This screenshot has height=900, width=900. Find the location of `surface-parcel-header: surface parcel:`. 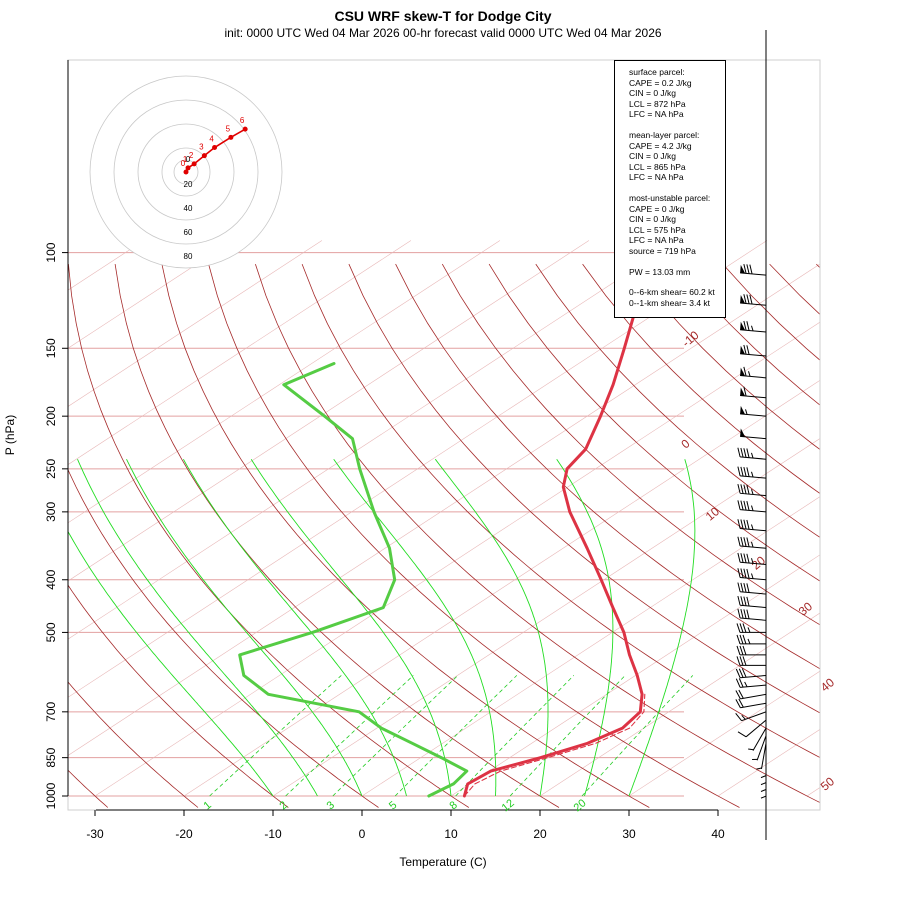

surface-parcel-header: surface parcel: is located at coordinates (657, 72).